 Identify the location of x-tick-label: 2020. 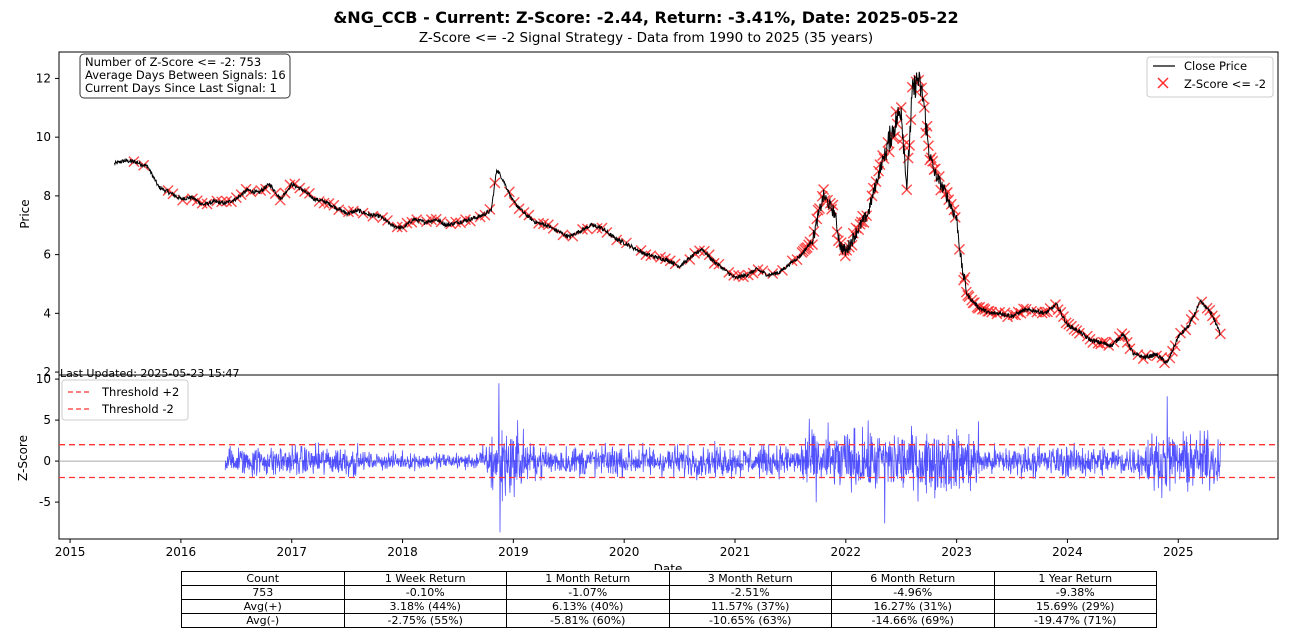
(624, 552).